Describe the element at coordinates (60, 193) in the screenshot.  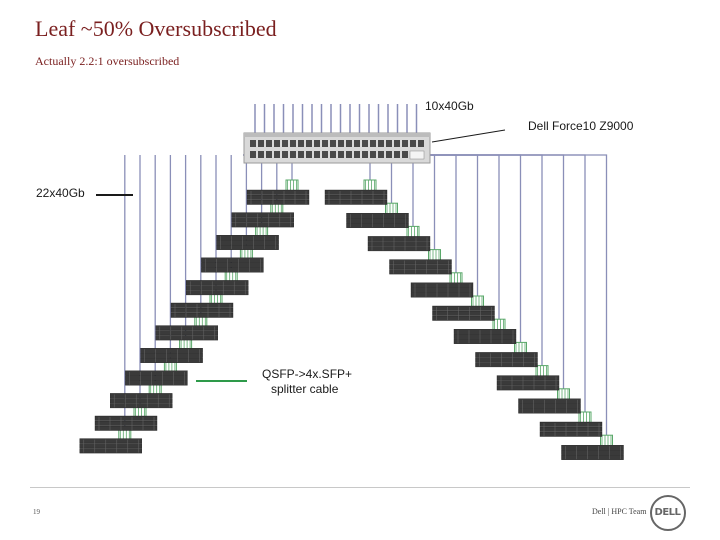
I see `downlinks-label: 22x40Gb` at that location.